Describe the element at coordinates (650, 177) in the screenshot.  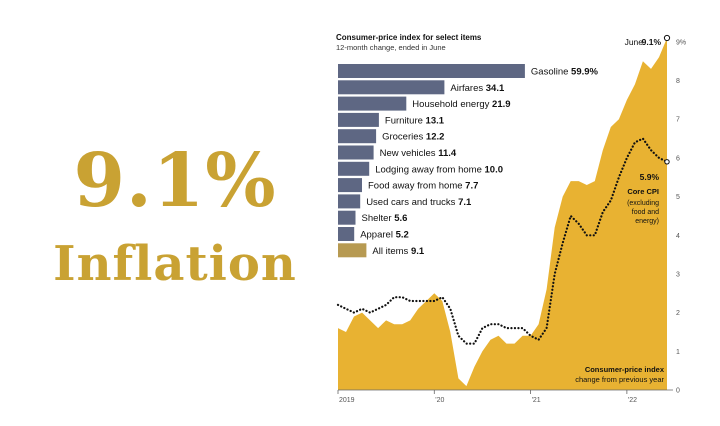
I see `core-cpi-end-value: 5.9%` at that location.